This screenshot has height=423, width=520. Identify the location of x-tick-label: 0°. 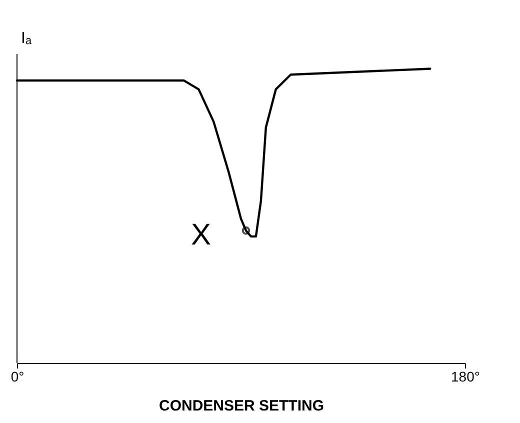
(17, 376).